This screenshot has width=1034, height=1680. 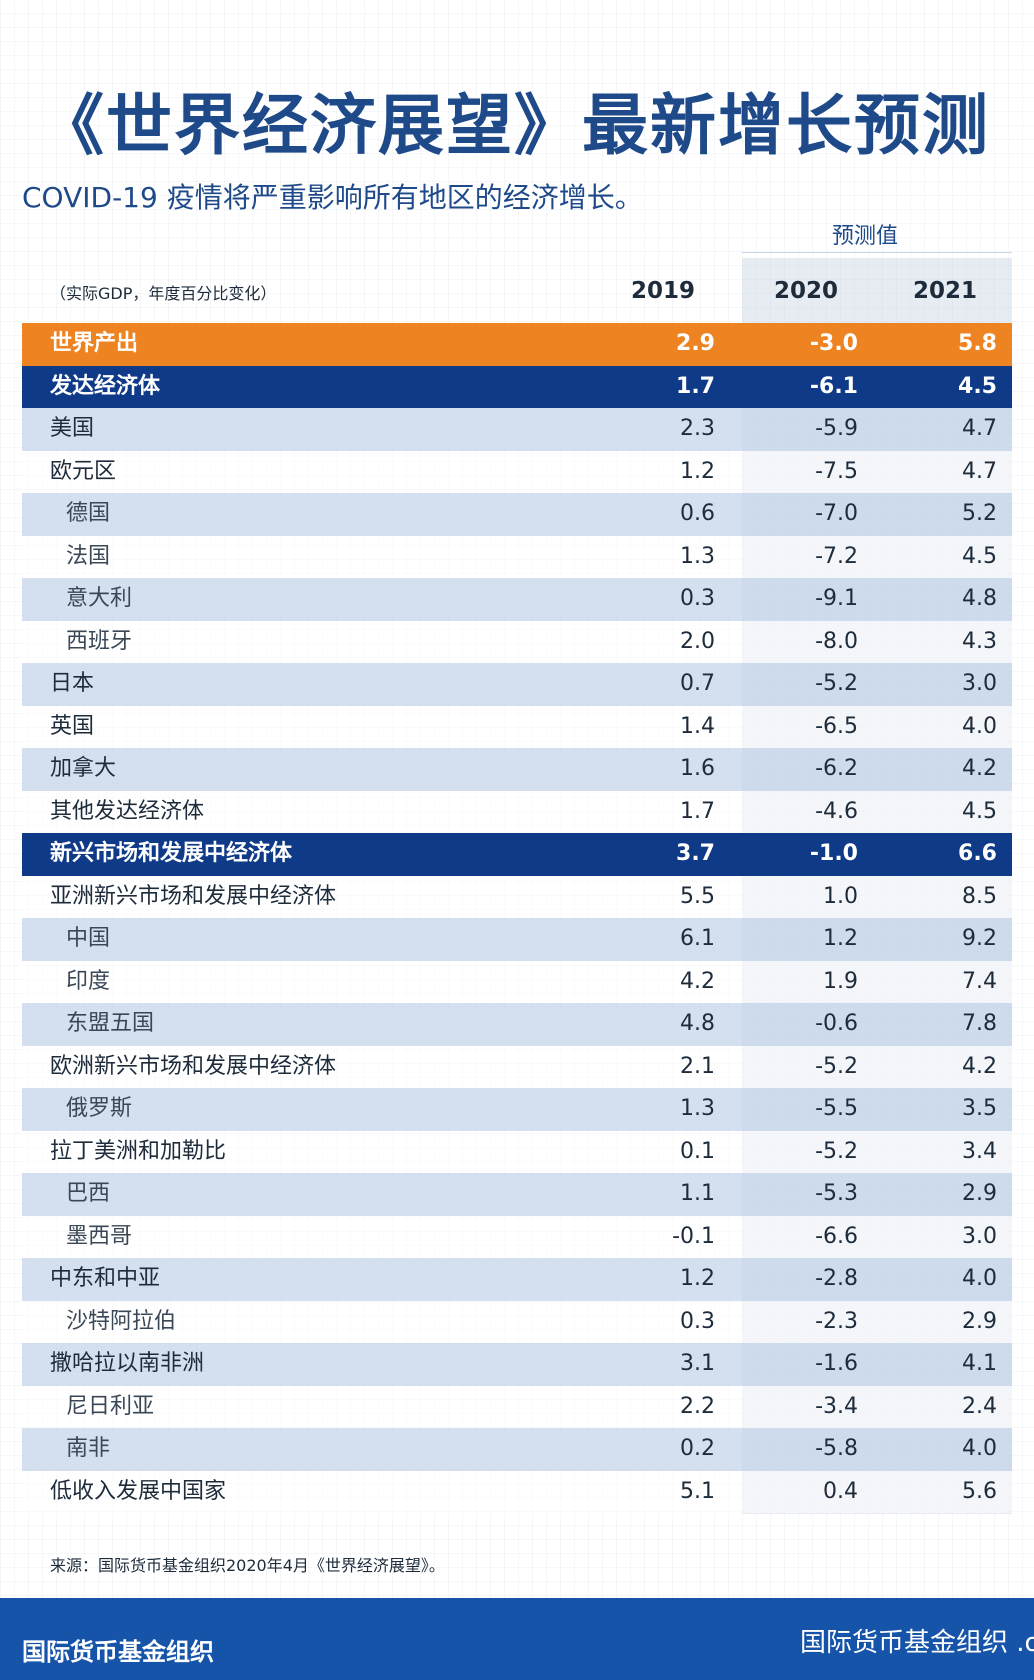 What do you see at coordinates (110, 1406) in the screenshot?
I see `row-label: 尼日利亚` at bounding box center [110, 1406].